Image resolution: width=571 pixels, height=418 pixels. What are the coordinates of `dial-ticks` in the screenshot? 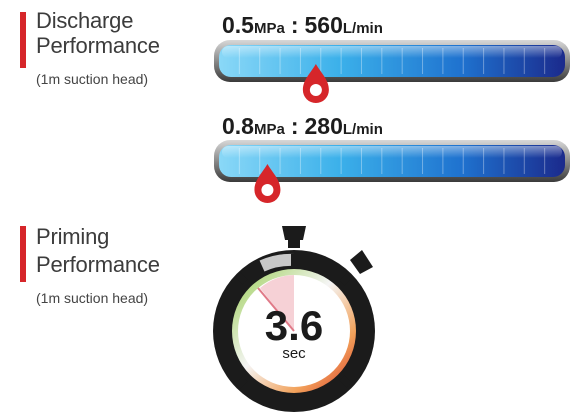 It's located at (294, 331).